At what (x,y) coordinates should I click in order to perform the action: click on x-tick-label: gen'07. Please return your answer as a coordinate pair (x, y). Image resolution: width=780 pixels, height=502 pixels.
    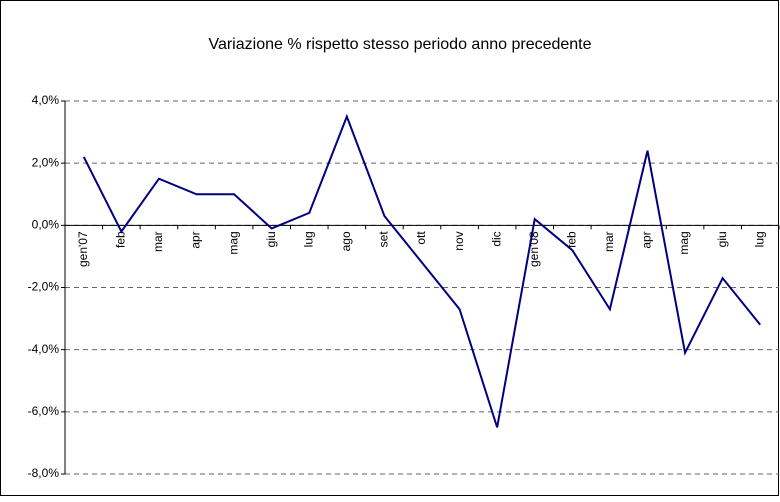
    Looking at the image, I should click on (83, 249).